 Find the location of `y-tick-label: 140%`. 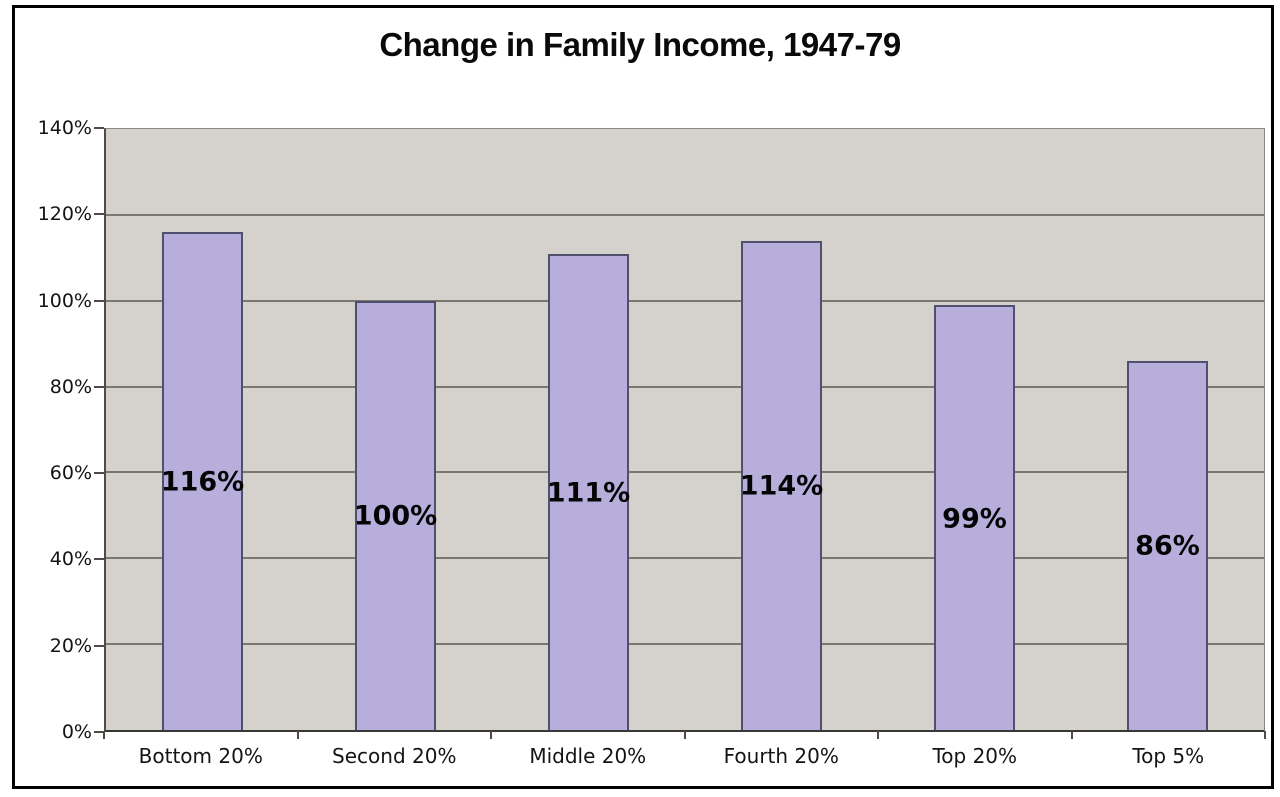

y-tick-label: 140% is located at coordinates (64, 128).